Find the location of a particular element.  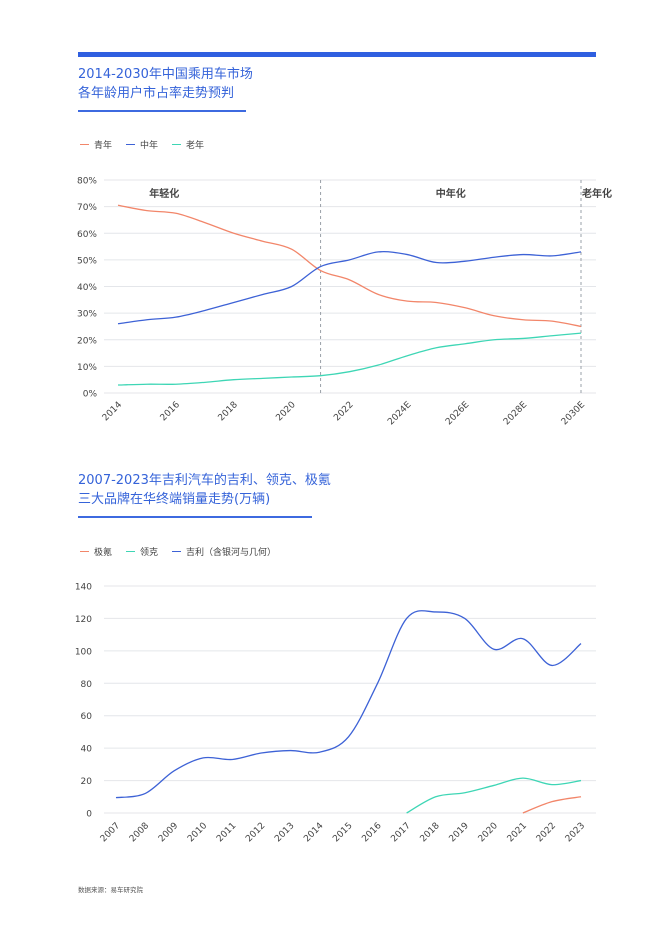

chart1-y-tick-label: 20% is located at coordinates (87, 341).